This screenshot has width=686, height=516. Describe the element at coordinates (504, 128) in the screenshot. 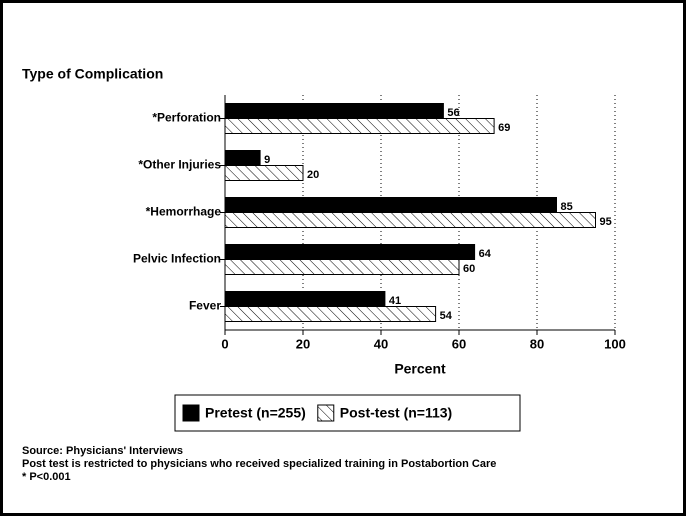

I see `value-label: 69` at that location.